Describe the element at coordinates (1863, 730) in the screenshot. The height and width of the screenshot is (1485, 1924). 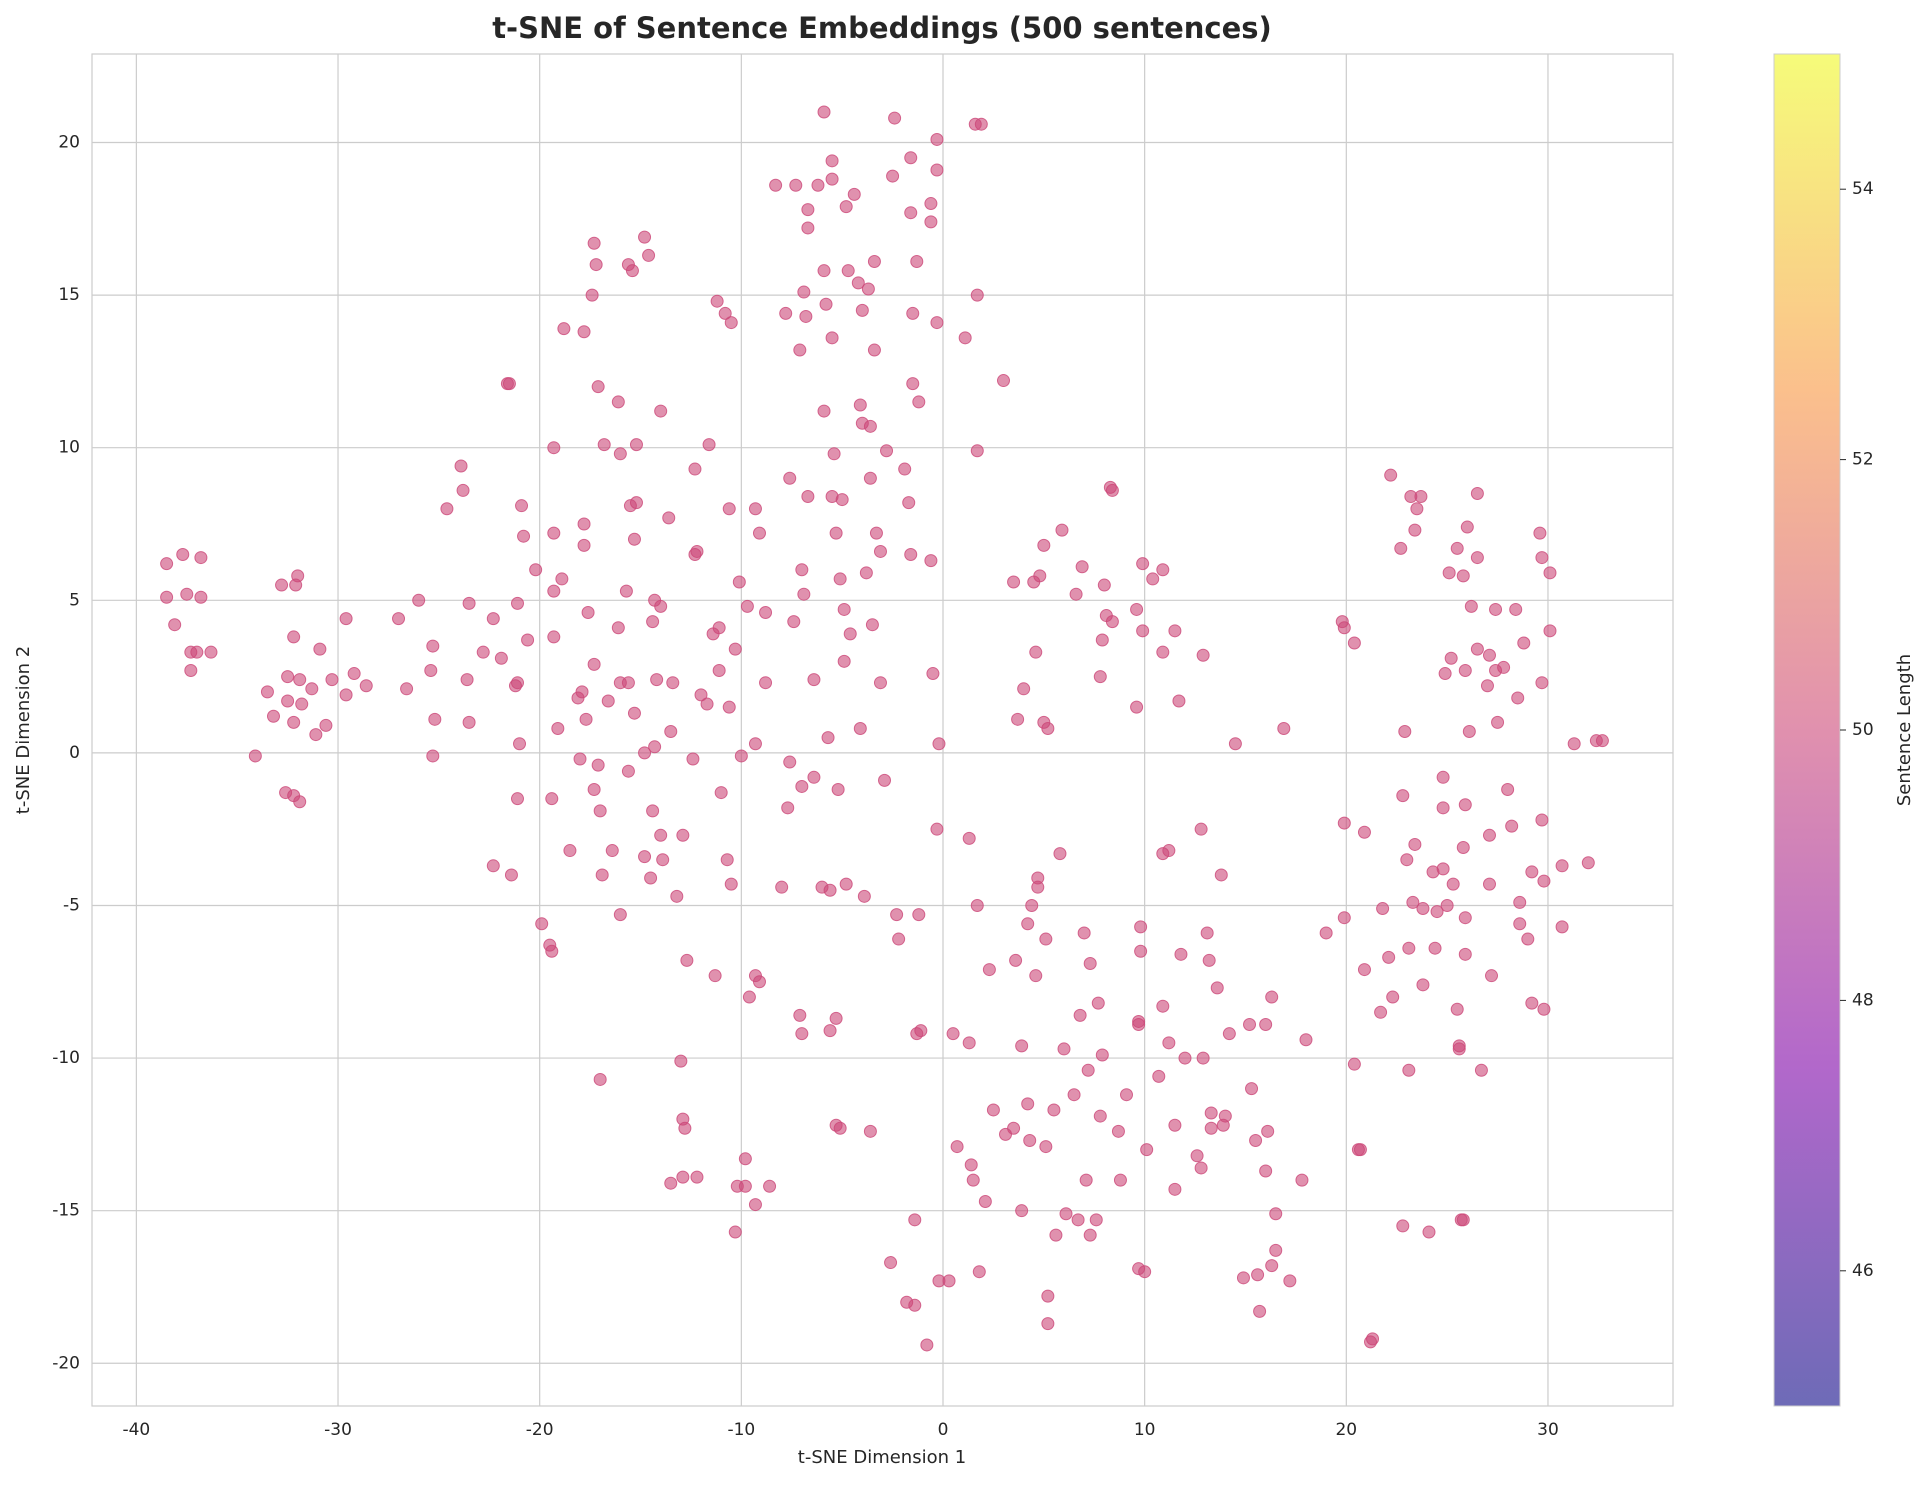
I see `colorbar-tick-label: 50` at that location.